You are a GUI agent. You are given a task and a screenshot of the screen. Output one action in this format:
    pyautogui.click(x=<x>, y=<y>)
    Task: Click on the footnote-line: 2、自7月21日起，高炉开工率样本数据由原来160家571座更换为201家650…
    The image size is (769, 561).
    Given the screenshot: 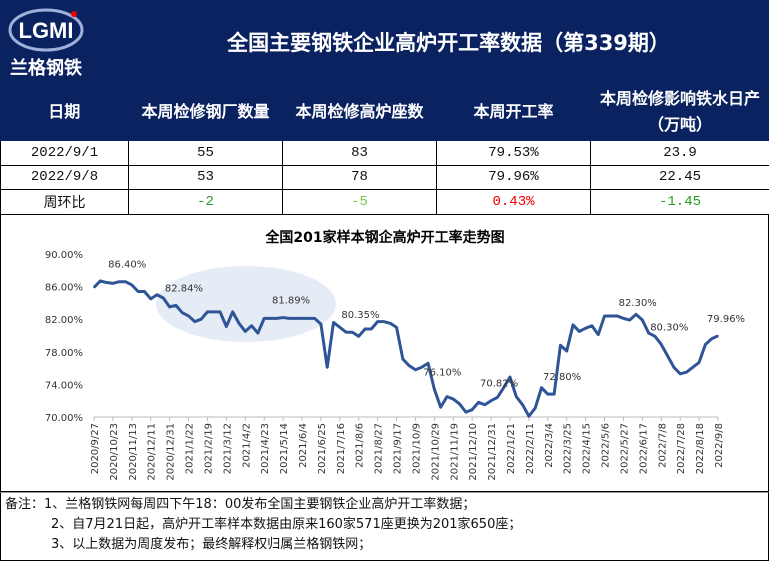 What is the action you would take?
    pyautogui.click(x=286, y=524)
    